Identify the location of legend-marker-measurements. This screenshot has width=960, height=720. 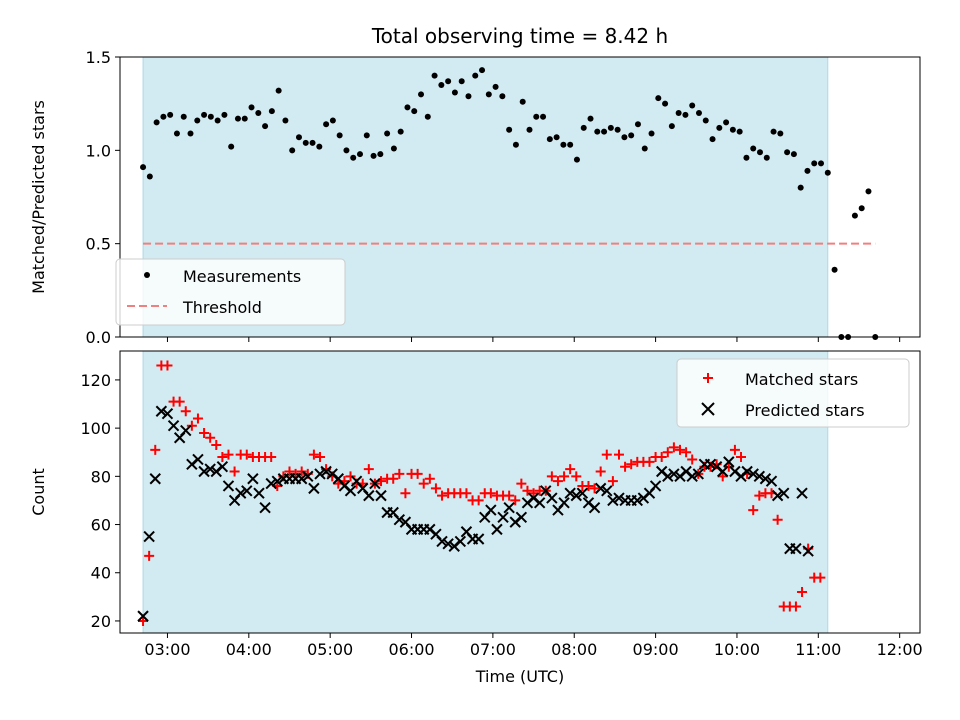
(147, 275).